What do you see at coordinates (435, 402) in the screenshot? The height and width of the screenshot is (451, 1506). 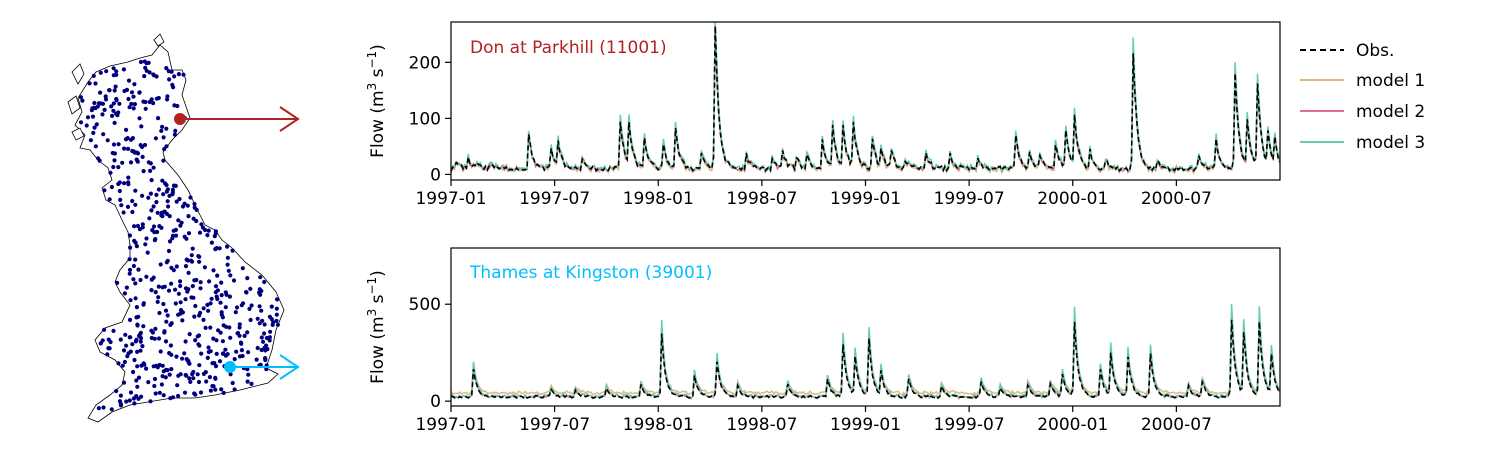 I see `thames-ytick-label: 0` at bounding box center [435, 402].